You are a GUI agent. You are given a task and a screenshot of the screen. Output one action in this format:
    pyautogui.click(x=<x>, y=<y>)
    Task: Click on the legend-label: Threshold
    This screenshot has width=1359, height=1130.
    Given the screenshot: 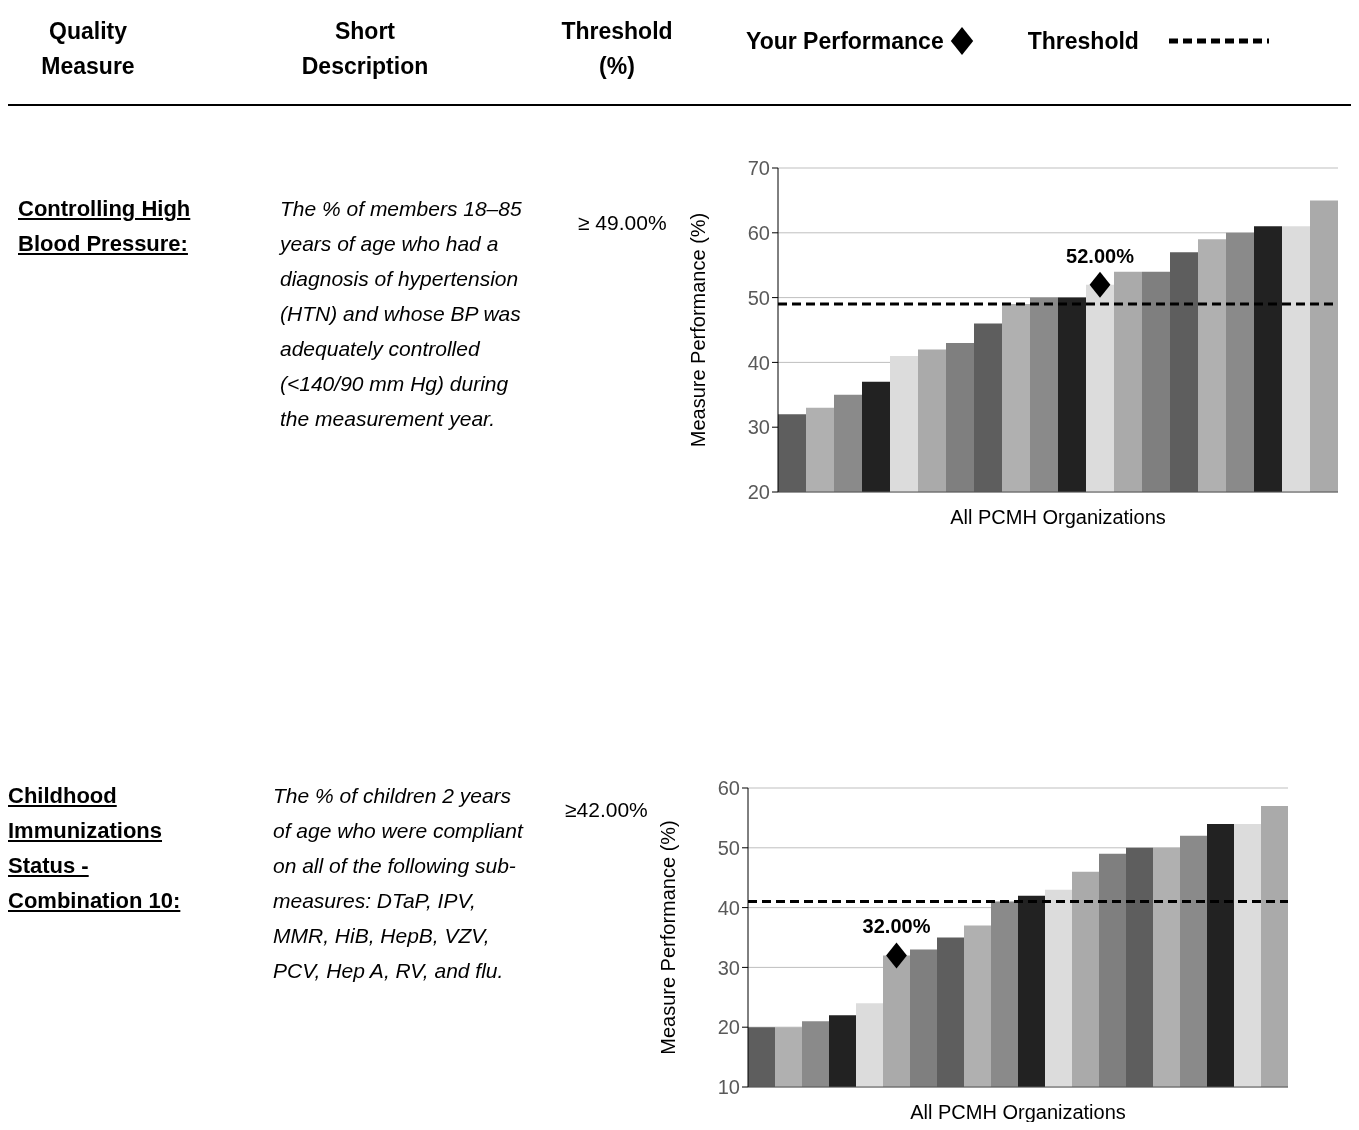 What is the action you would take?
    pyautogui.click(x=1083, y=41)
    